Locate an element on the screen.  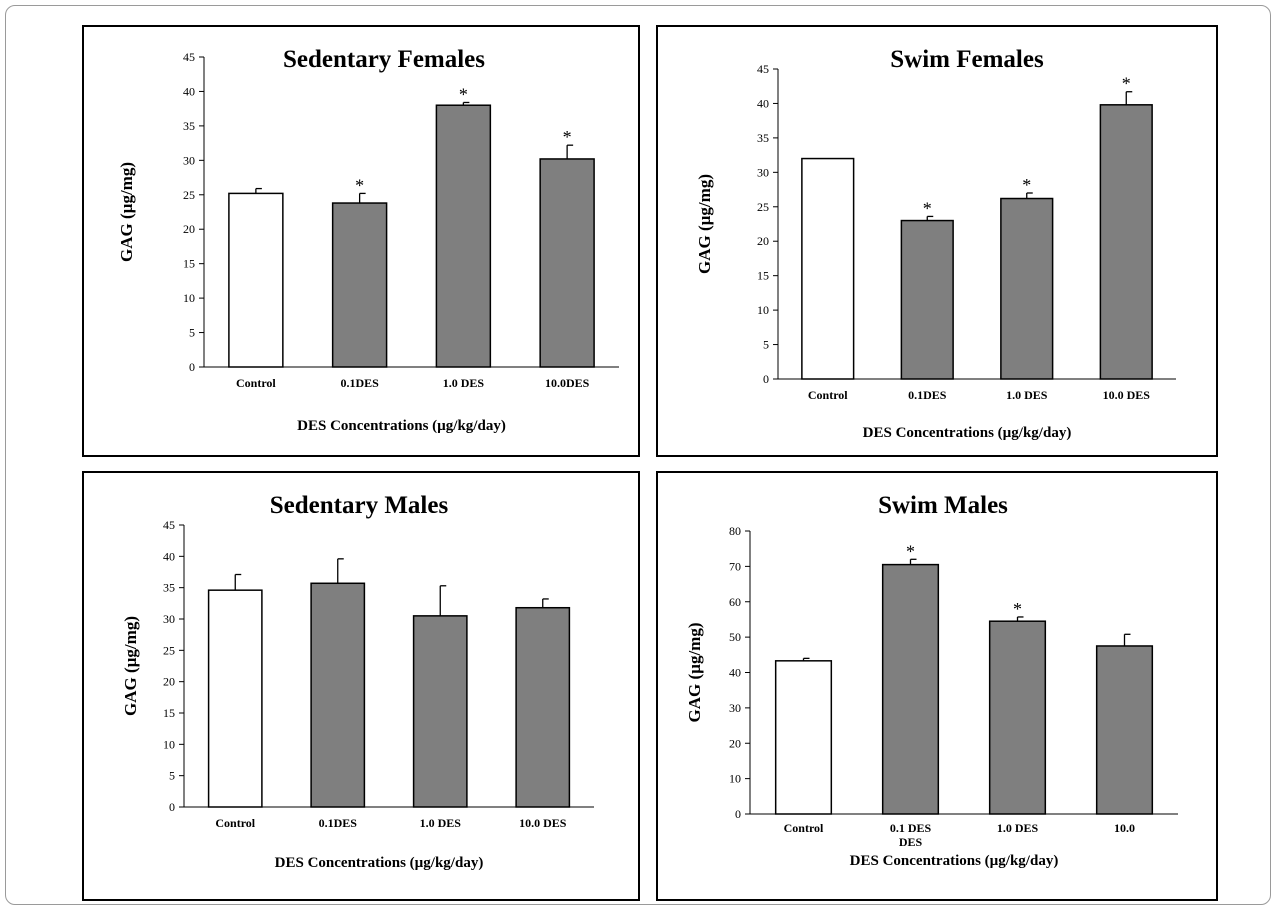
x-tick-label: 10.0 is located at coordinates (1124, 828).